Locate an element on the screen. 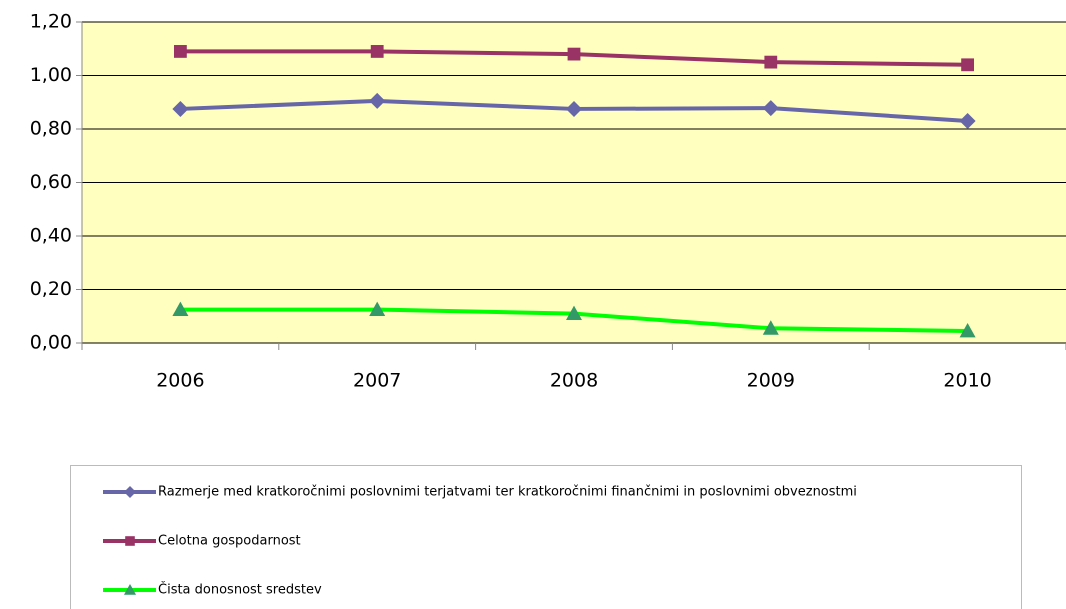  y-tick-label: 0,20 is located at coordinates (51, 289).